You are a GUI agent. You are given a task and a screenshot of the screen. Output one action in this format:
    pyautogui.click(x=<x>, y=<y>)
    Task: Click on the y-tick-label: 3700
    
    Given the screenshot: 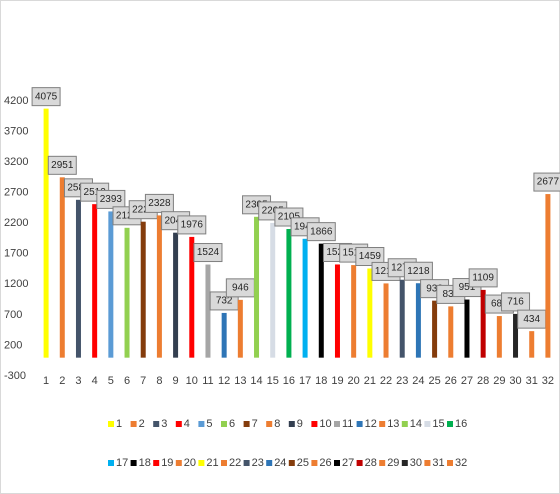 What is the action you would take?
    pyautogui.click(x=16, y=131)
    